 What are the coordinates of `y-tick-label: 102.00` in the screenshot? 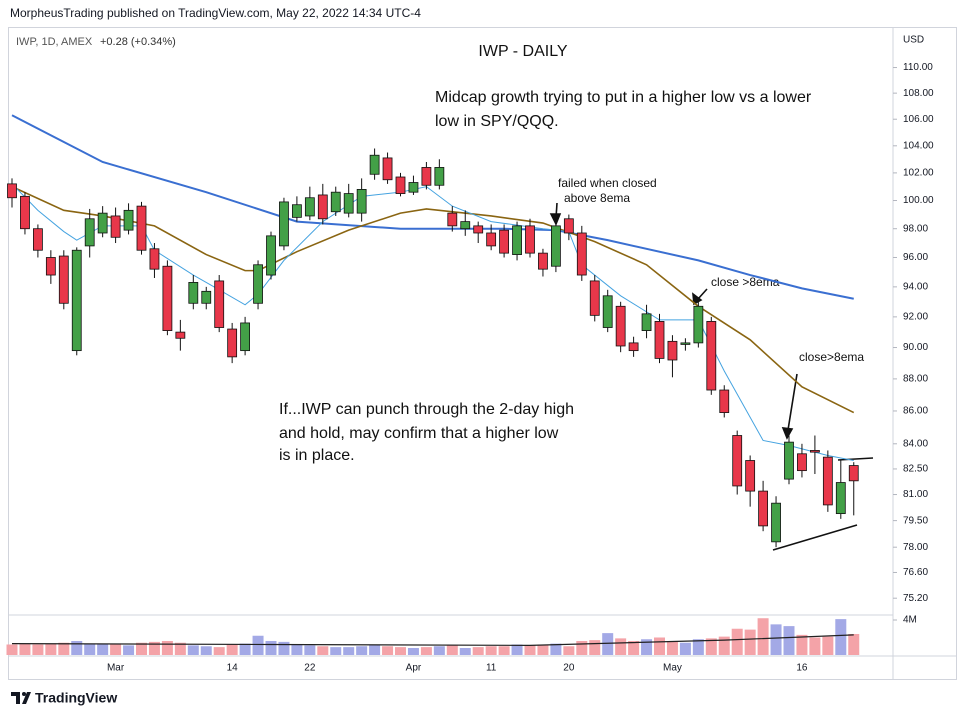 It's located at (918, 173).